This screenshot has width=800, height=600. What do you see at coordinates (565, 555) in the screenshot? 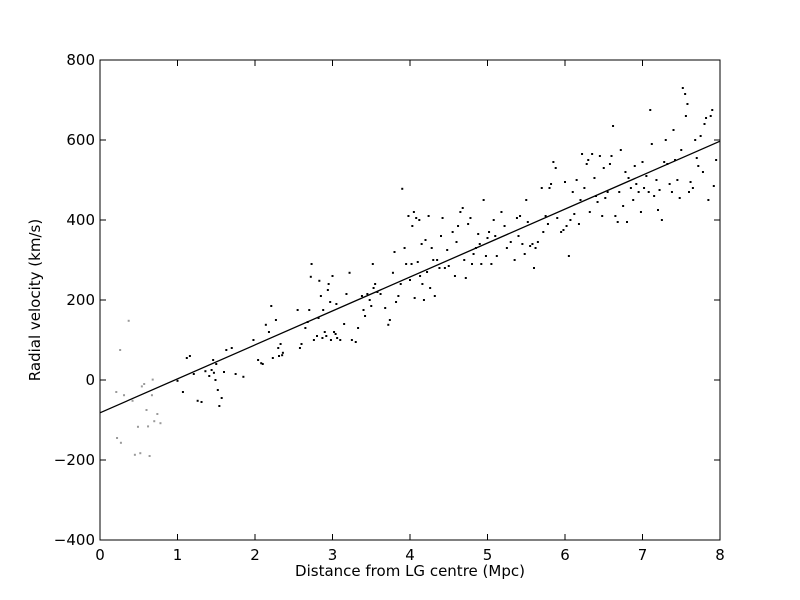
I see `x-tick-label: 6` at bounding box center [565, 555].